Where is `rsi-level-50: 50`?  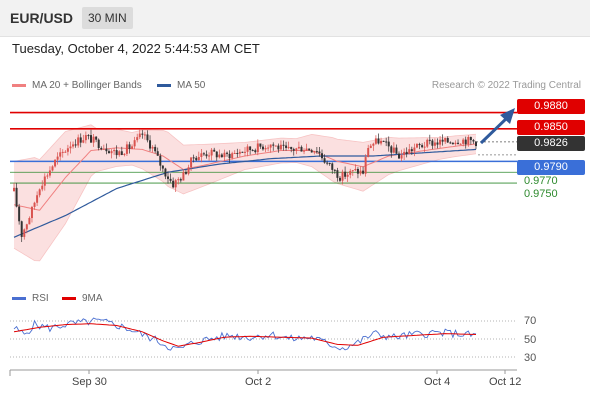 rsi-level-50: 50 is located at coordinates (530, 340).